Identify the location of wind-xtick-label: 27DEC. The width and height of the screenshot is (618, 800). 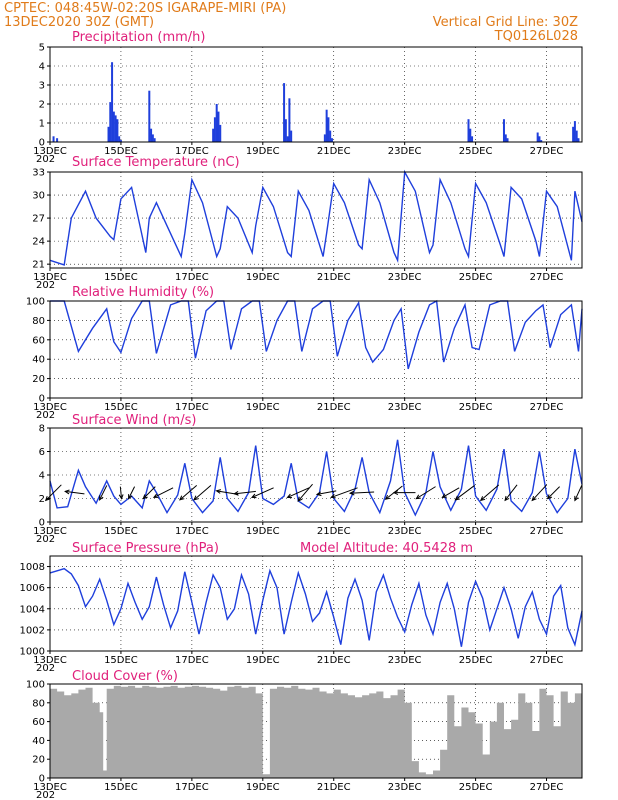
(547, 531).